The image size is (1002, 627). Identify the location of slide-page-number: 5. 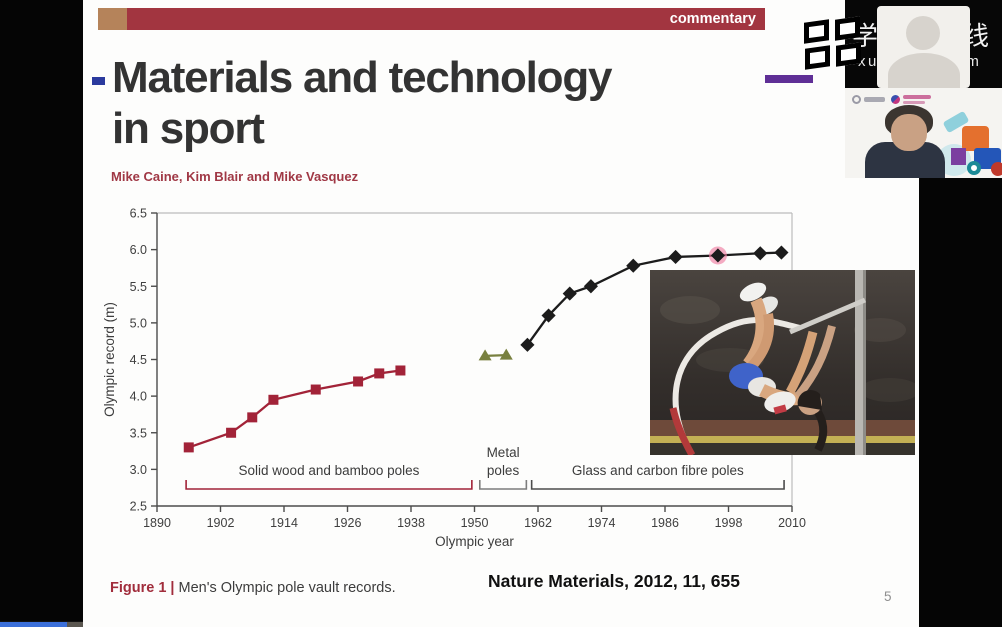
(888, 596).